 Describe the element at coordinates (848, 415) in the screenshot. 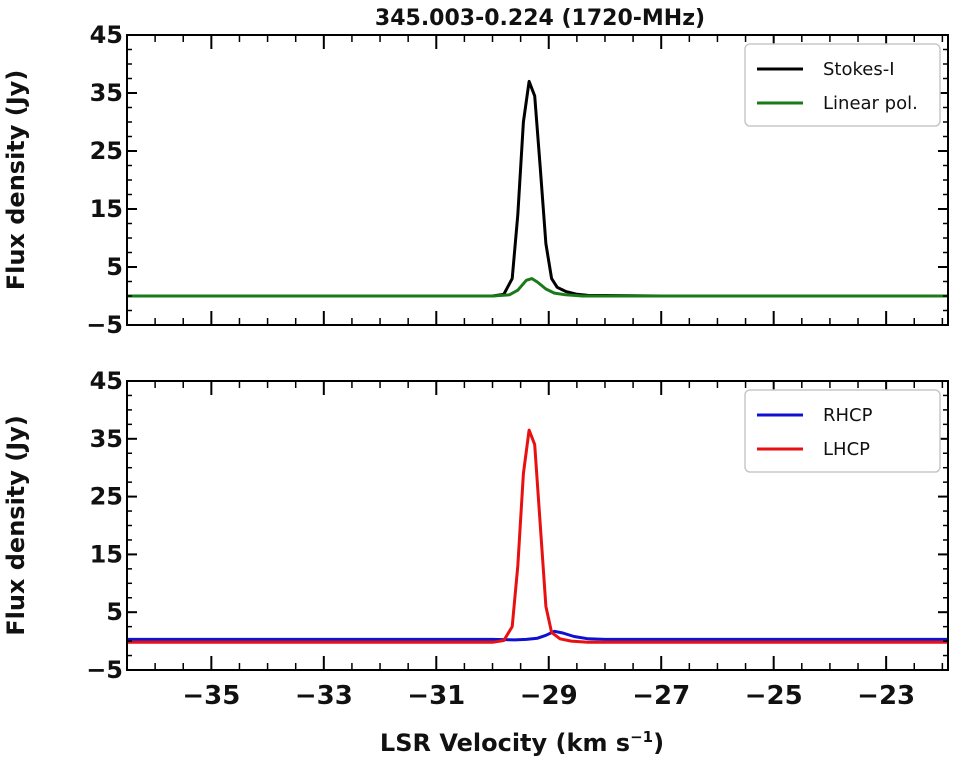

I see `legend-label: RHCP` at that location.